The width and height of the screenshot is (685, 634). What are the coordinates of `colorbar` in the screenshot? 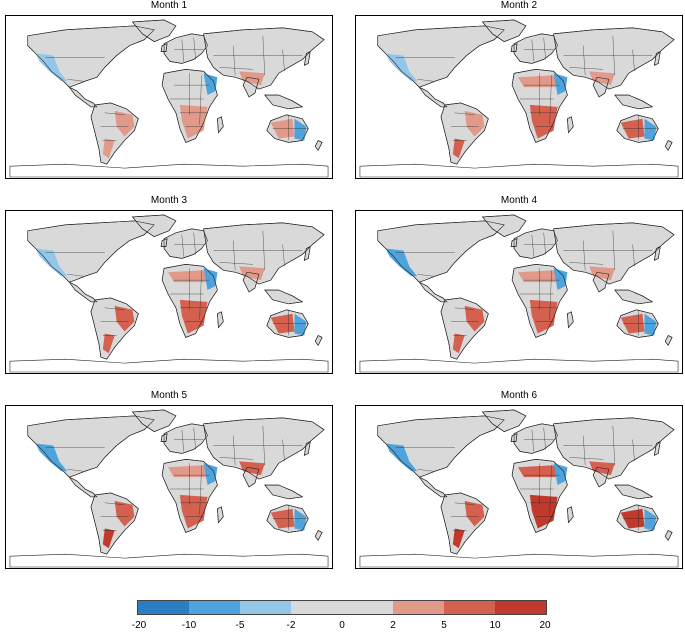 It's located at (342, 607).